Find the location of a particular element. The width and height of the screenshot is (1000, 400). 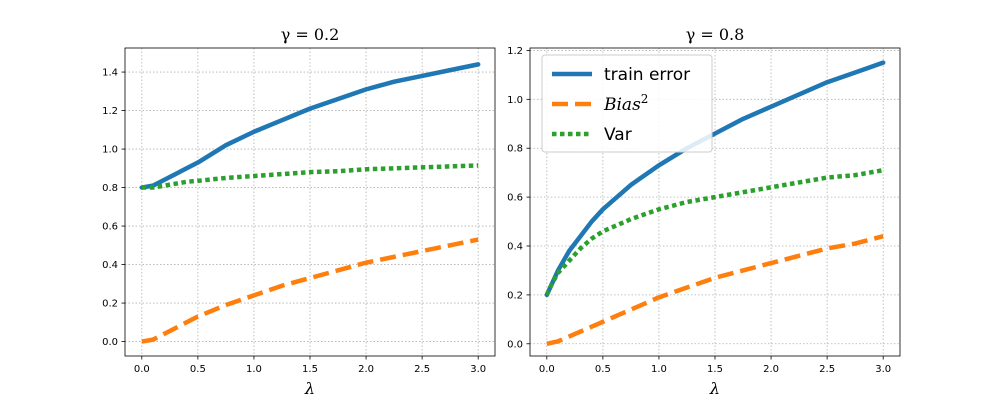

legend-label: Var is located at coordinates (618, 135).